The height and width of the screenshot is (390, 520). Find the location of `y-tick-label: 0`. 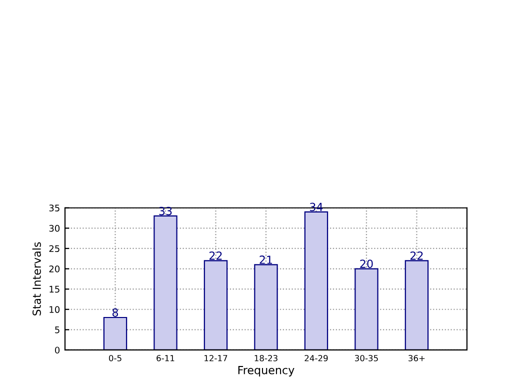

y-tick-label: 0 is located at coordinates (57, 350).